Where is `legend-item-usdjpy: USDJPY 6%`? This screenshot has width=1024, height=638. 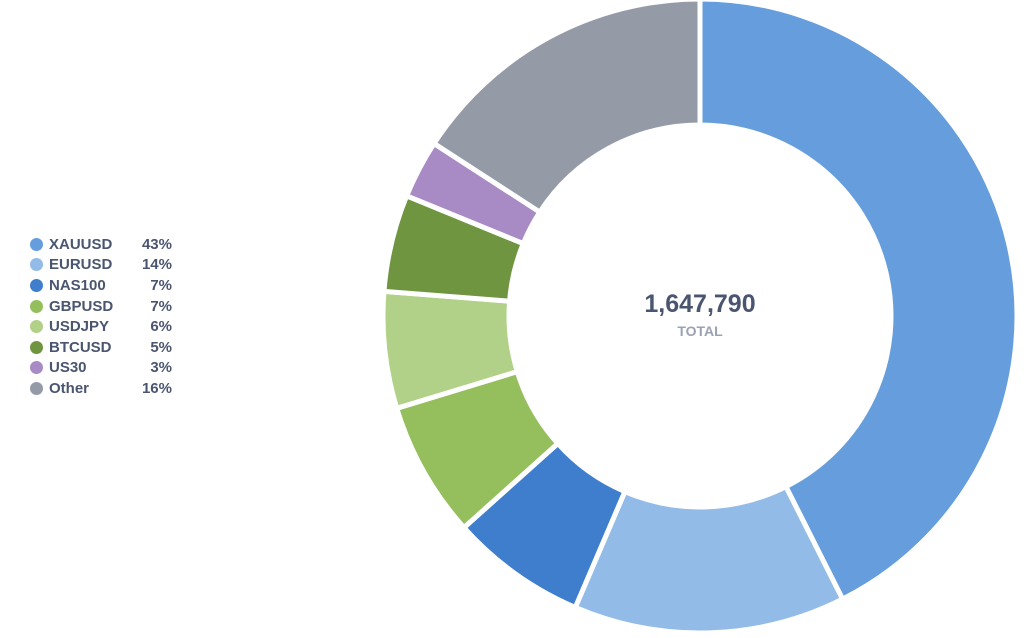
legend-item-usdjpy: USDJPY 6% is located at coordinates (101, 326).